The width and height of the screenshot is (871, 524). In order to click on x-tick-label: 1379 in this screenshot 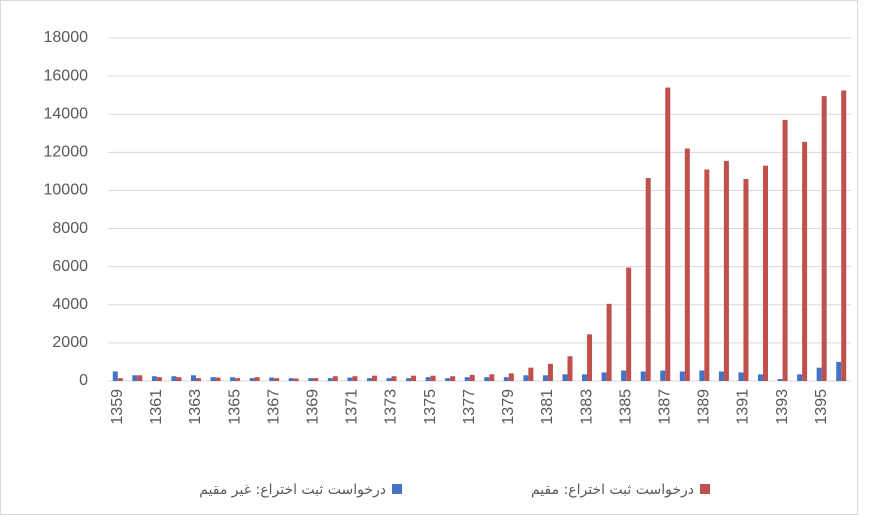, I will do `click(508, 407)`.